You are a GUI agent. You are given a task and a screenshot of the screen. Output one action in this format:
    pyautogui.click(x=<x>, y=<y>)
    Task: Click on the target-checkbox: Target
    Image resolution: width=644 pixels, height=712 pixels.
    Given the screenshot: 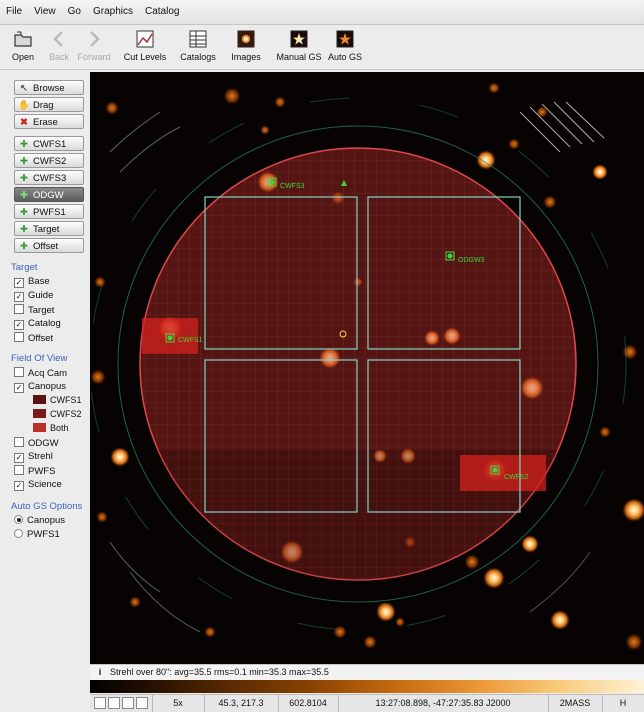 What is the action you would take?
    pyautogui.click(x=34, y=310)
    